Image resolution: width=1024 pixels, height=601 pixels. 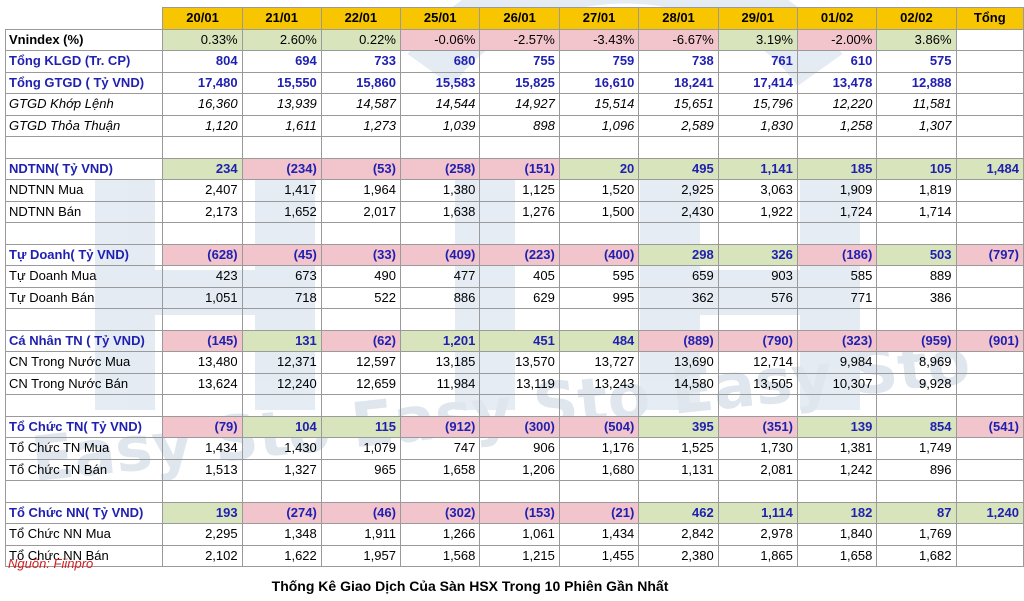 What do you see at coordinates (281, 448) in the screenshot?
I see `value-cell: 1,430` at bounding box center [281, 448].